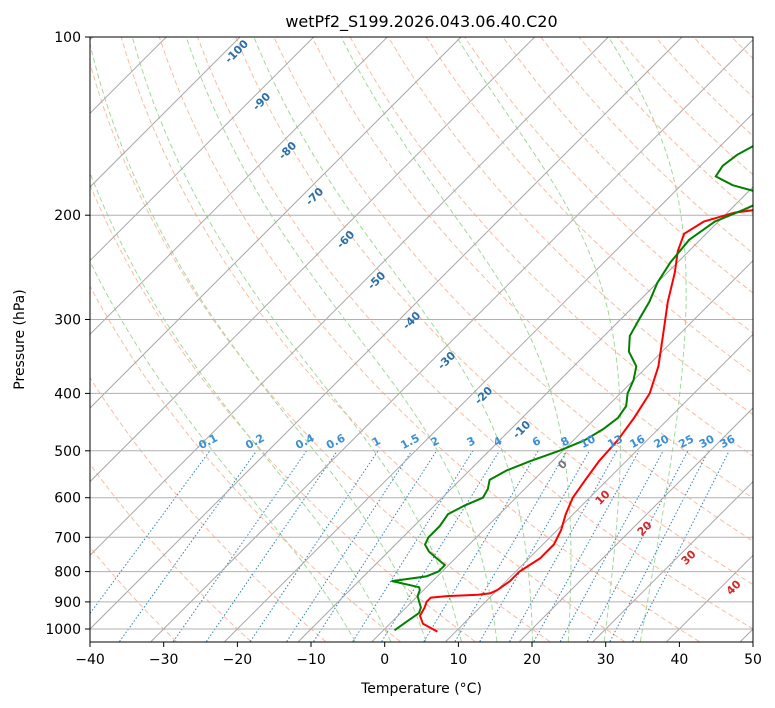 The width and height of the screenshot is (775, 708). I want to click on y-axis-label: Pressure (hPa), so click(20, 339).